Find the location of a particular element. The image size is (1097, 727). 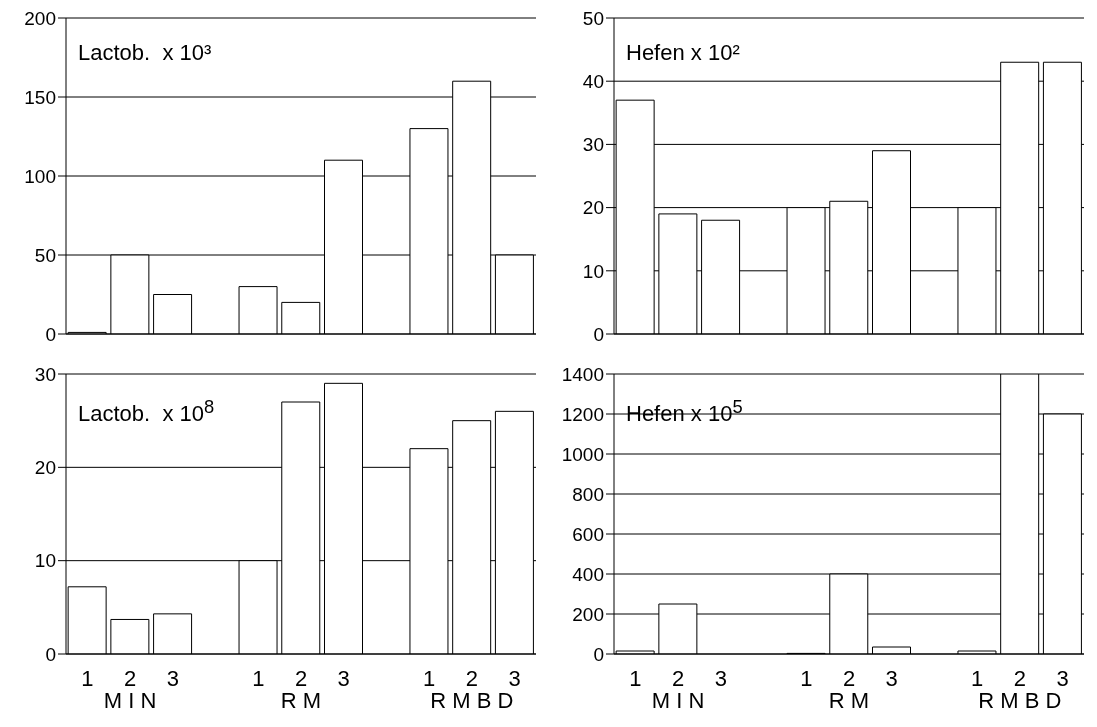

y-tick-label: 1000 is located at coordinates (582, 454).